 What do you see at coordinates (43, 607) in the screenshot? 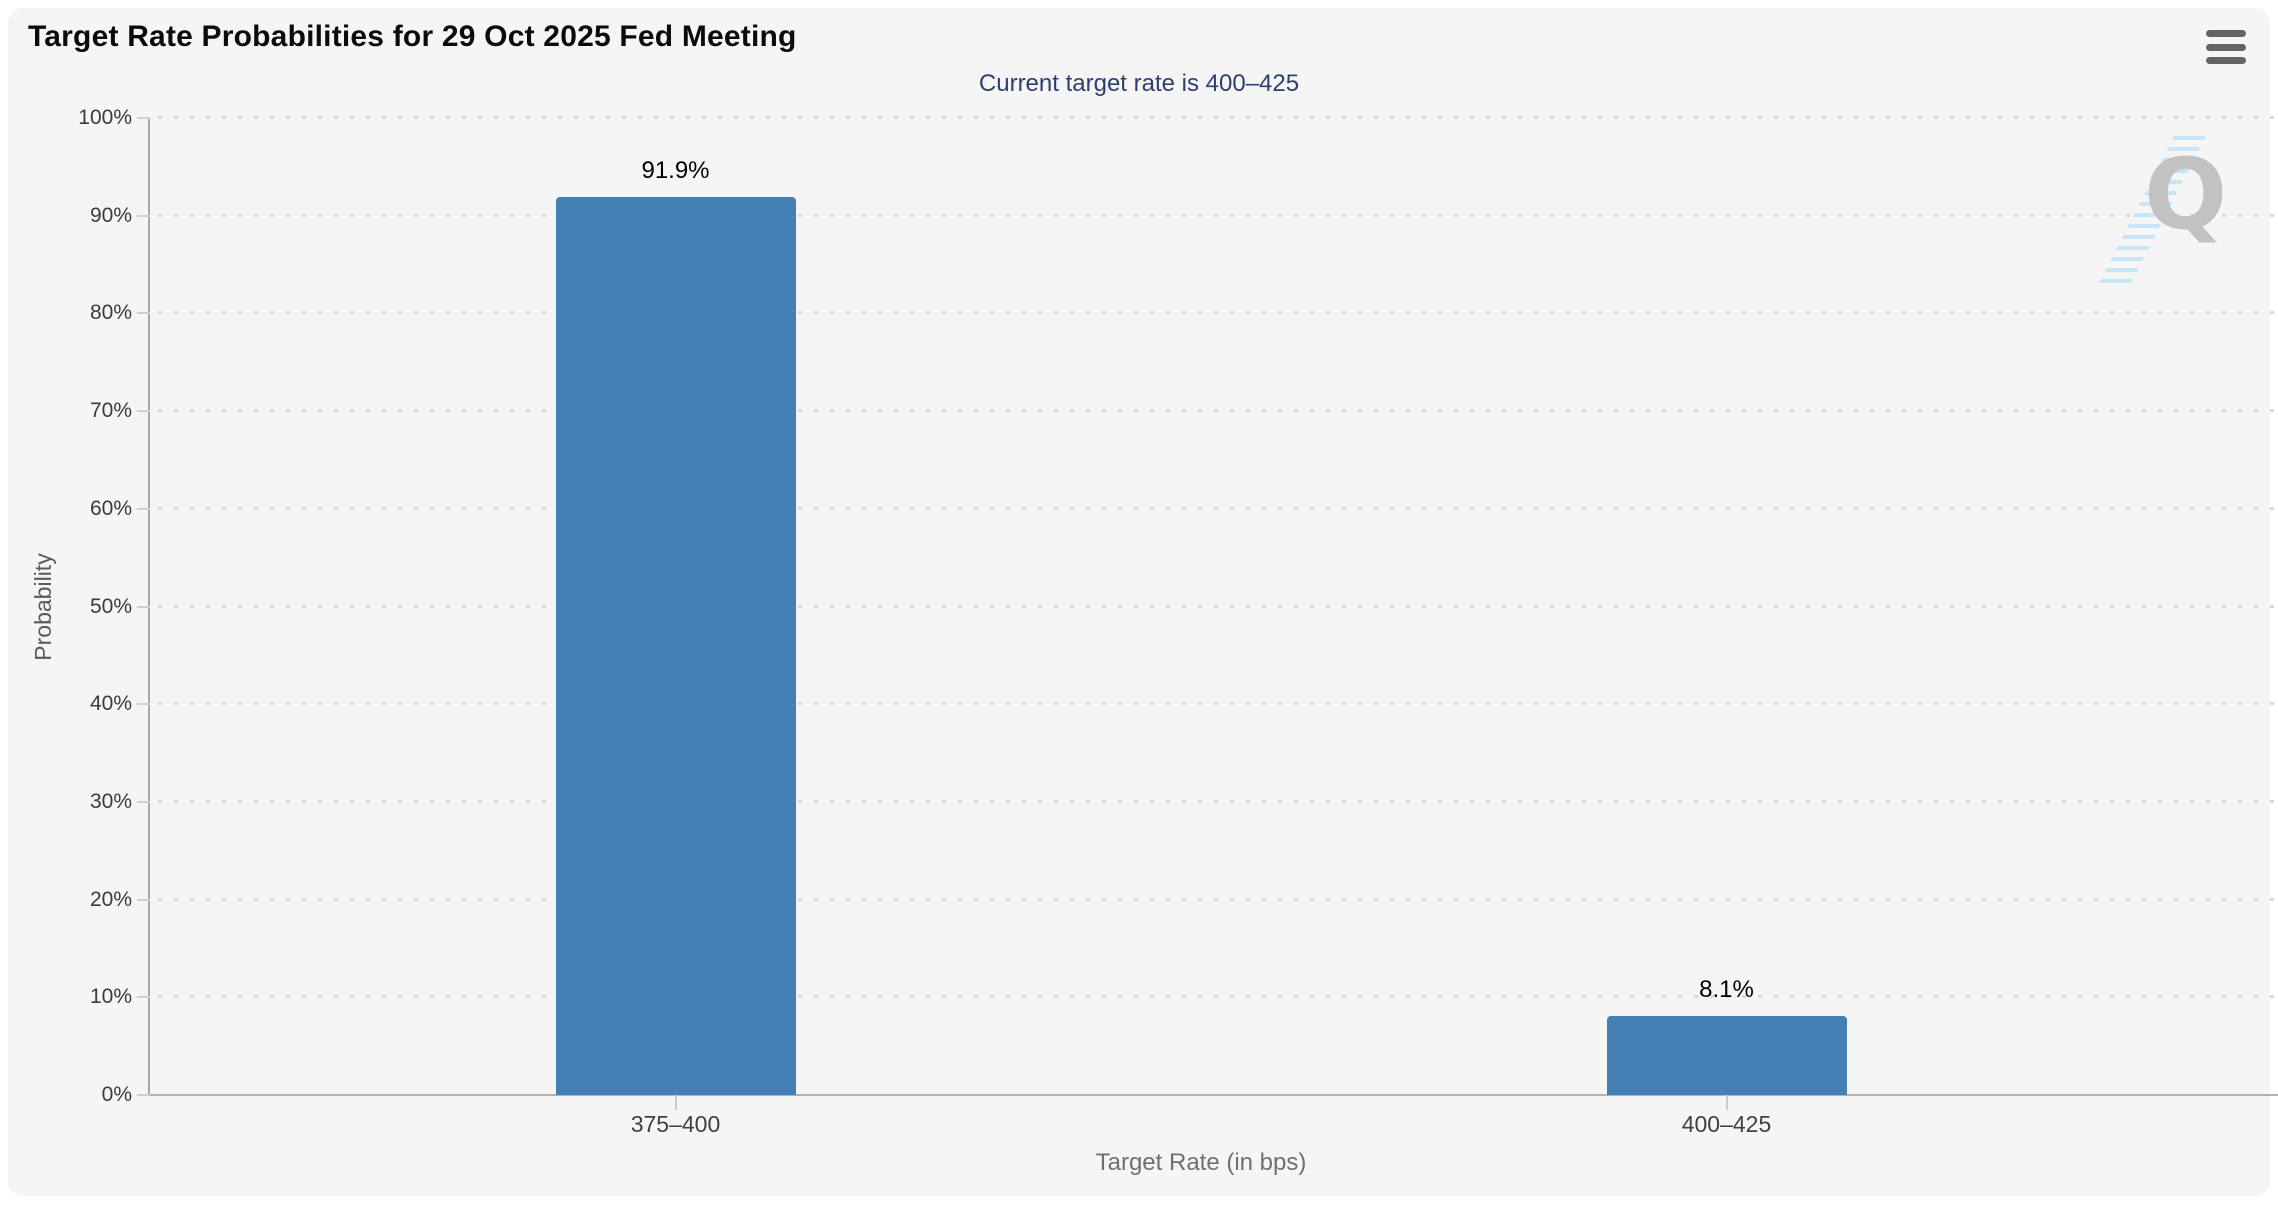
I see `y-axis-title: Probability` at bounding box center [43, 607].